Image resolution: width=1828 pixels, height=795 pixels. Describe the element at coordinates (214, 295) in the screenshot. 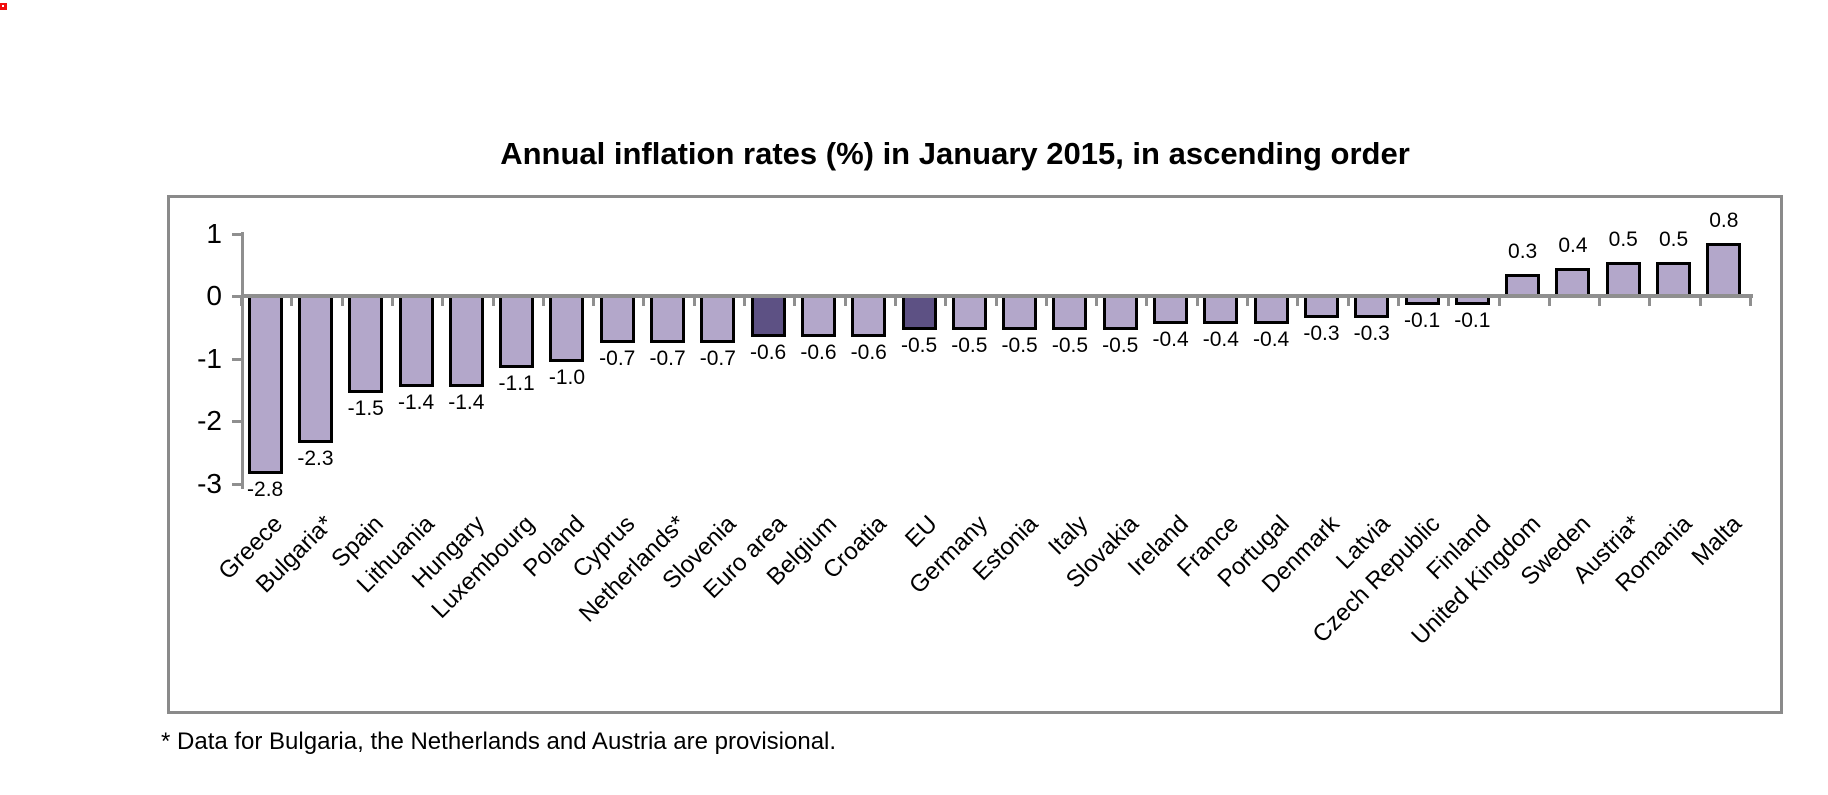

I see `y-axis-tick-label: 0` at that location.